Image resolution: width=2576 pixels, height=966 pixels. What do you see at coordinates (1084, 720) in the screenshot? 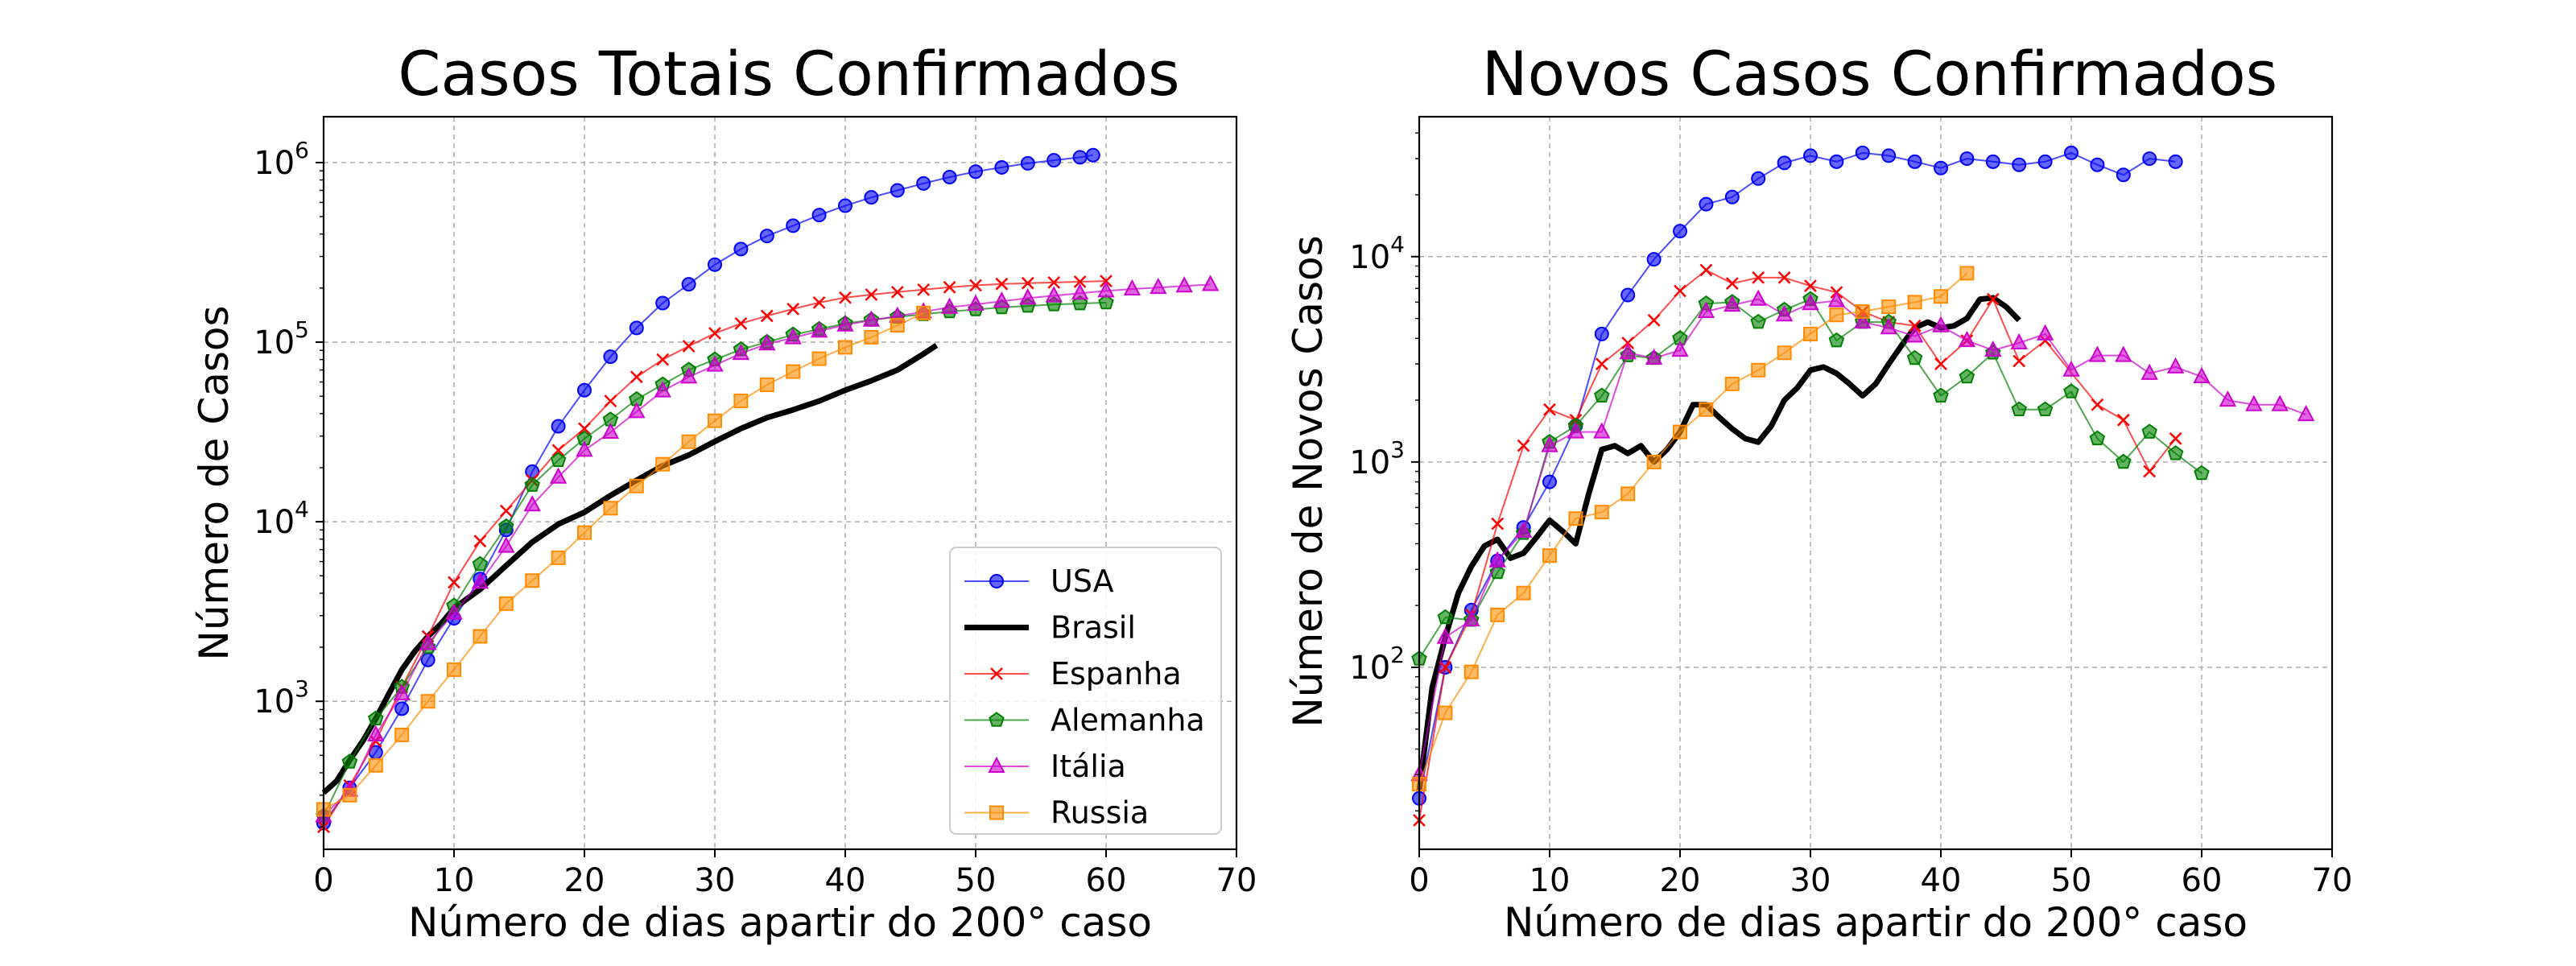
I see `legend-entry-alemanha: Alemanha` at bounding box center [1084, 720].